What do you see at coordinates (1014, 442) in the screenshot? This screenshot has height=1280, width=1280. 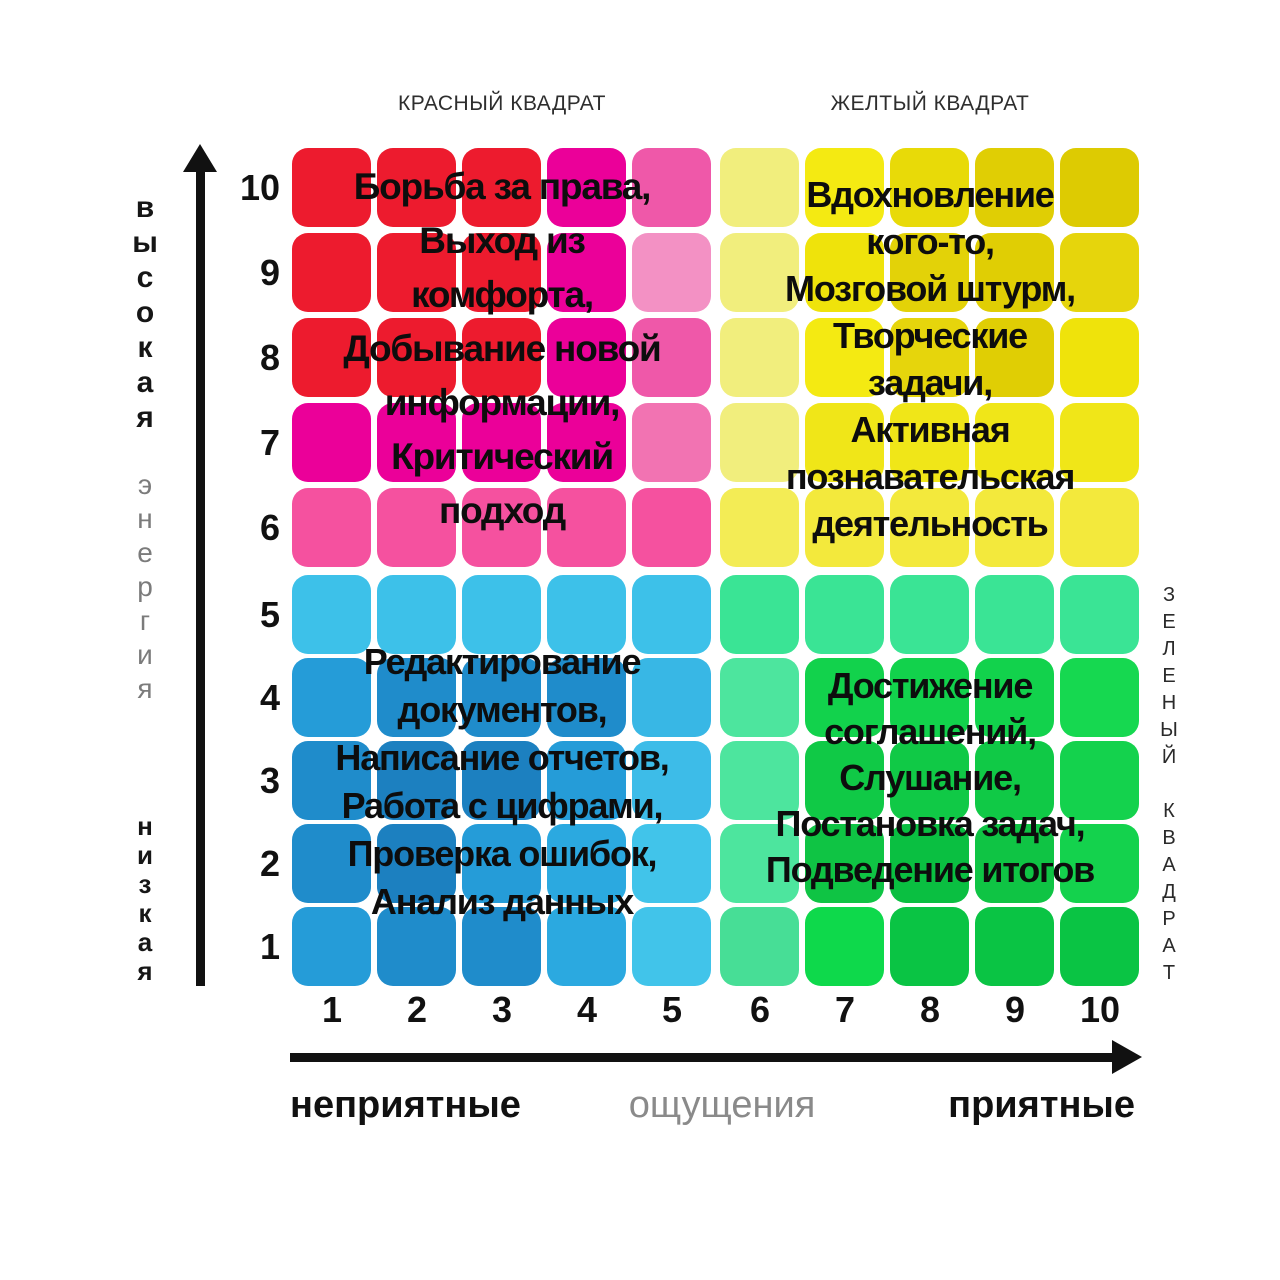 I see `grid-cell-r7-c9` at bounding box center [1014, 442].